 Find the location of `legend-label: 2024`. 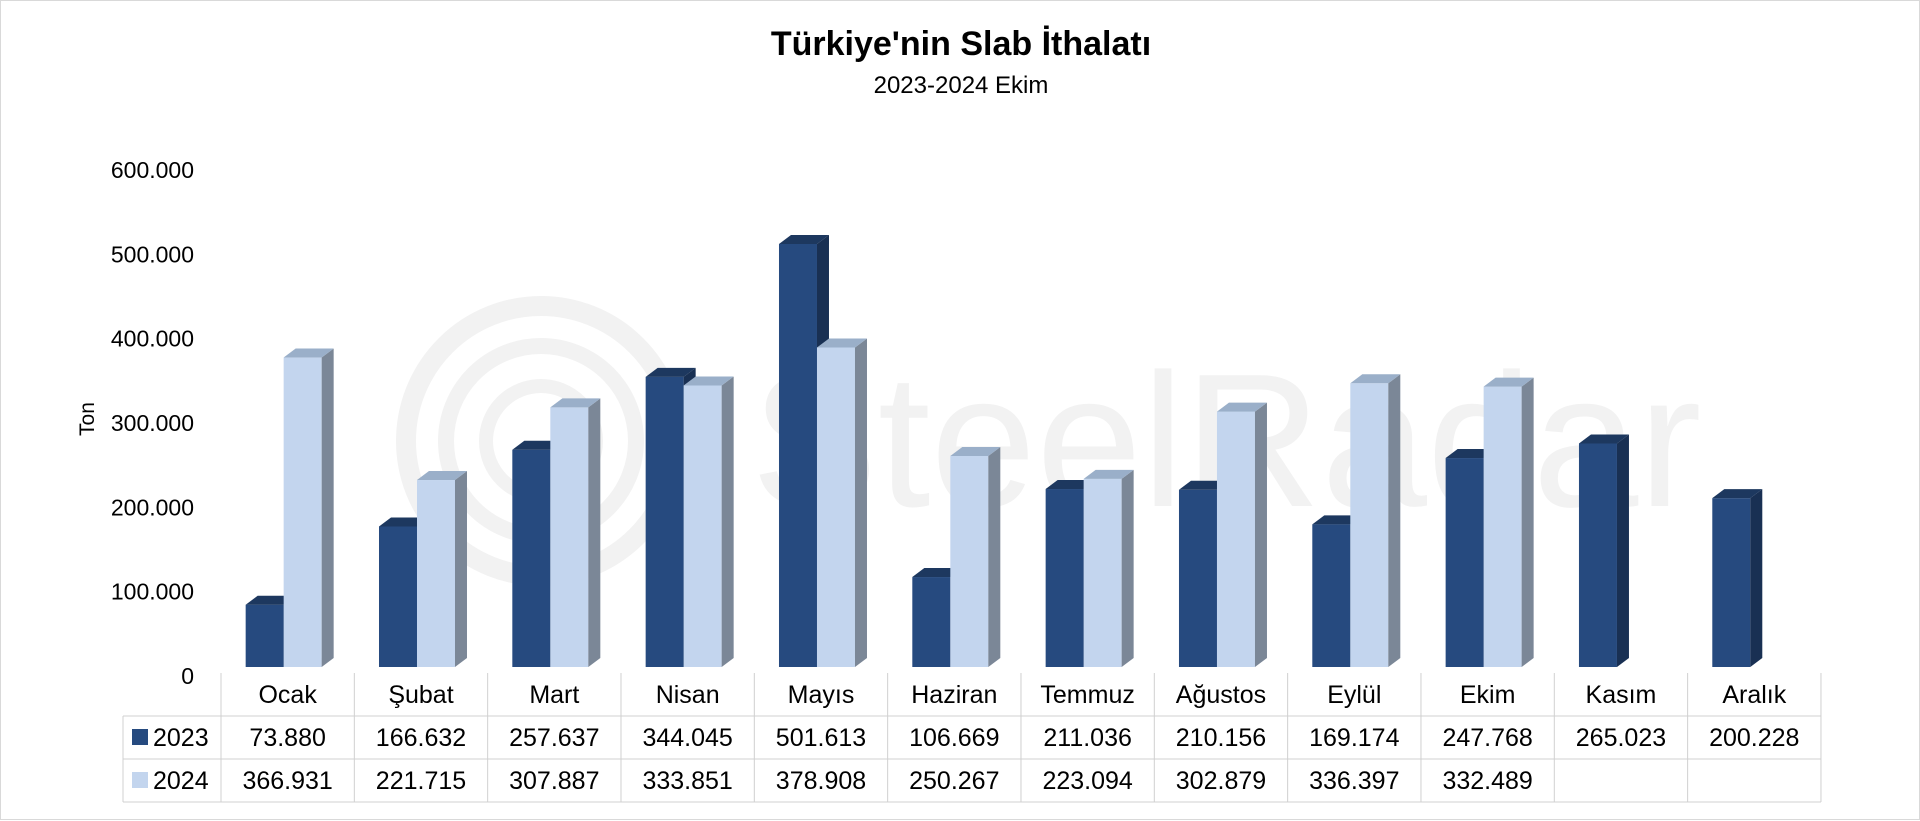

legend-label: 2024 is located at coordinates (181, 781).